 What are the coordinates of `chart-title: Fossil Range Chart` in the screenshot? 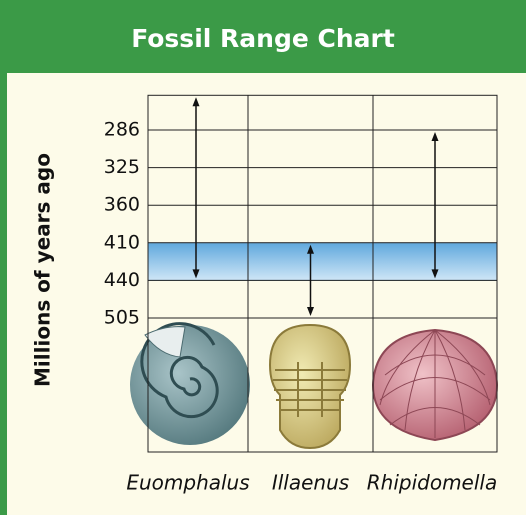 It's located at (263, 38).